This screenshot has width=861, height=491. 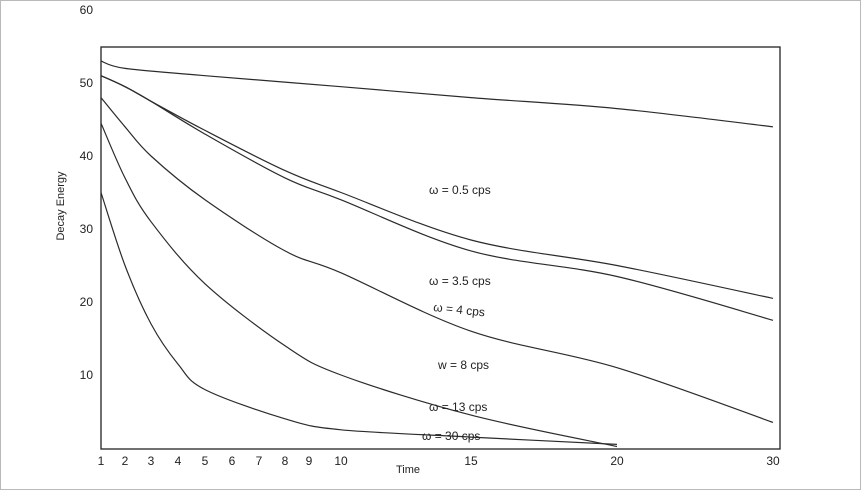 What do you see at coordinates (341, 461) in the screenshot?
I see `x-tick-label: 10` at bounding box center [341, 461].